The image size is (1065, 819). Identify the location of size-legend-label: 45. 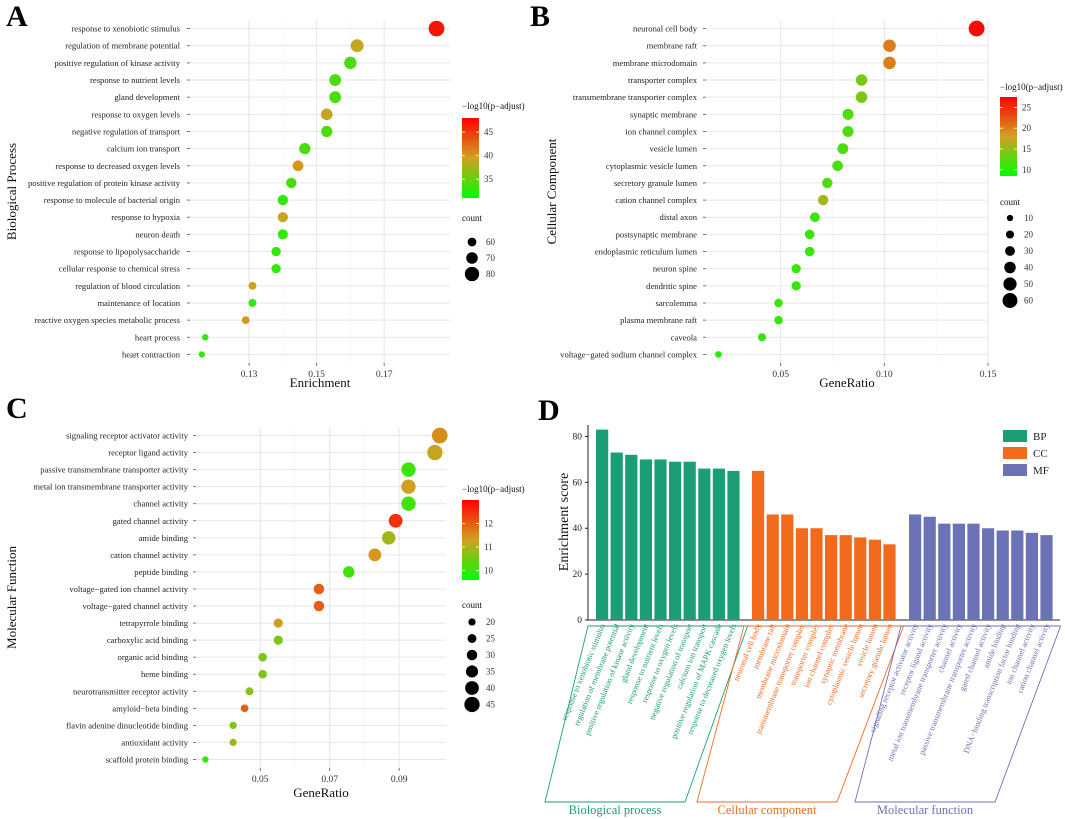
(491, 705).